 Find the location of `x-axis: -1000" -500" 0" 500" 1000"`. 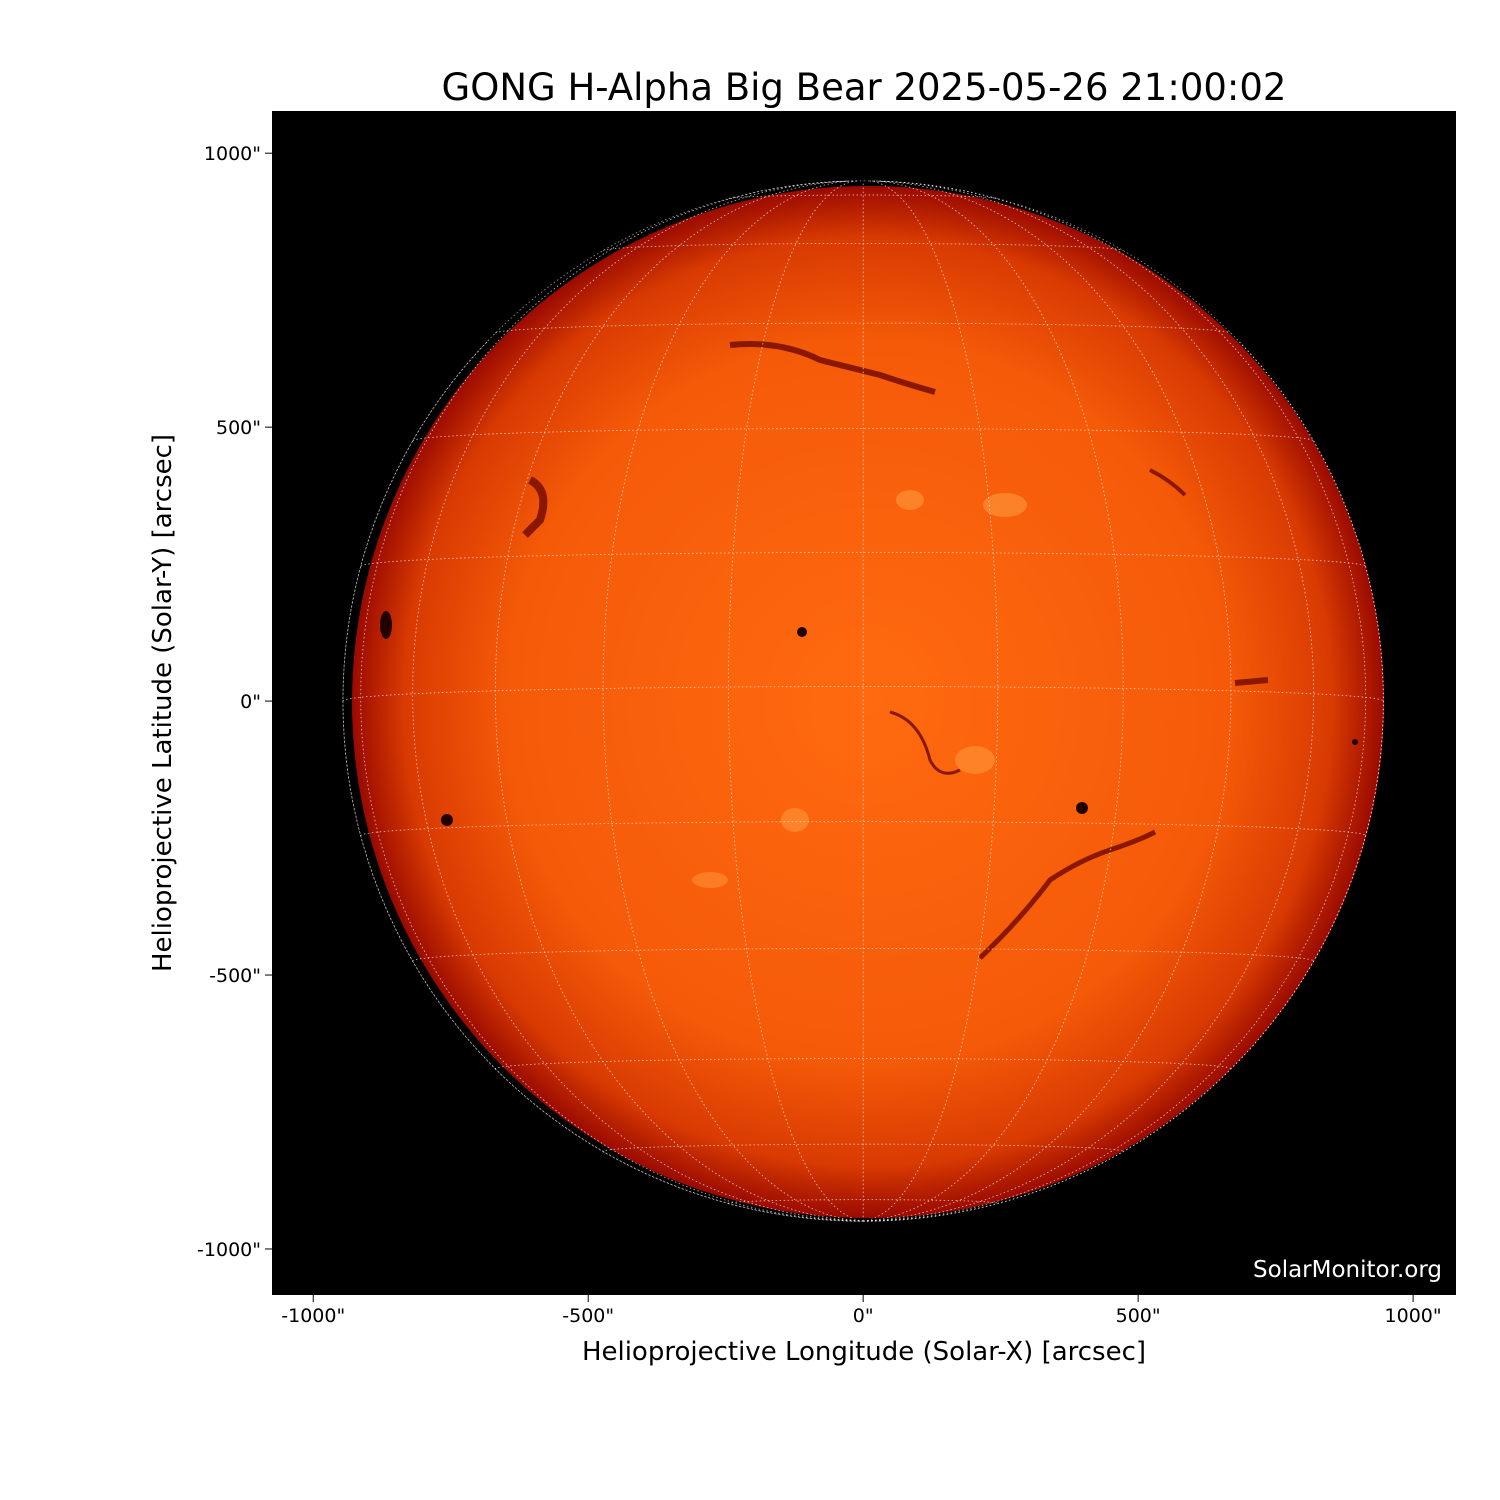

x-axis: -1000" -500" 0" 500" 1000" is located at coordinates (861, 1311).